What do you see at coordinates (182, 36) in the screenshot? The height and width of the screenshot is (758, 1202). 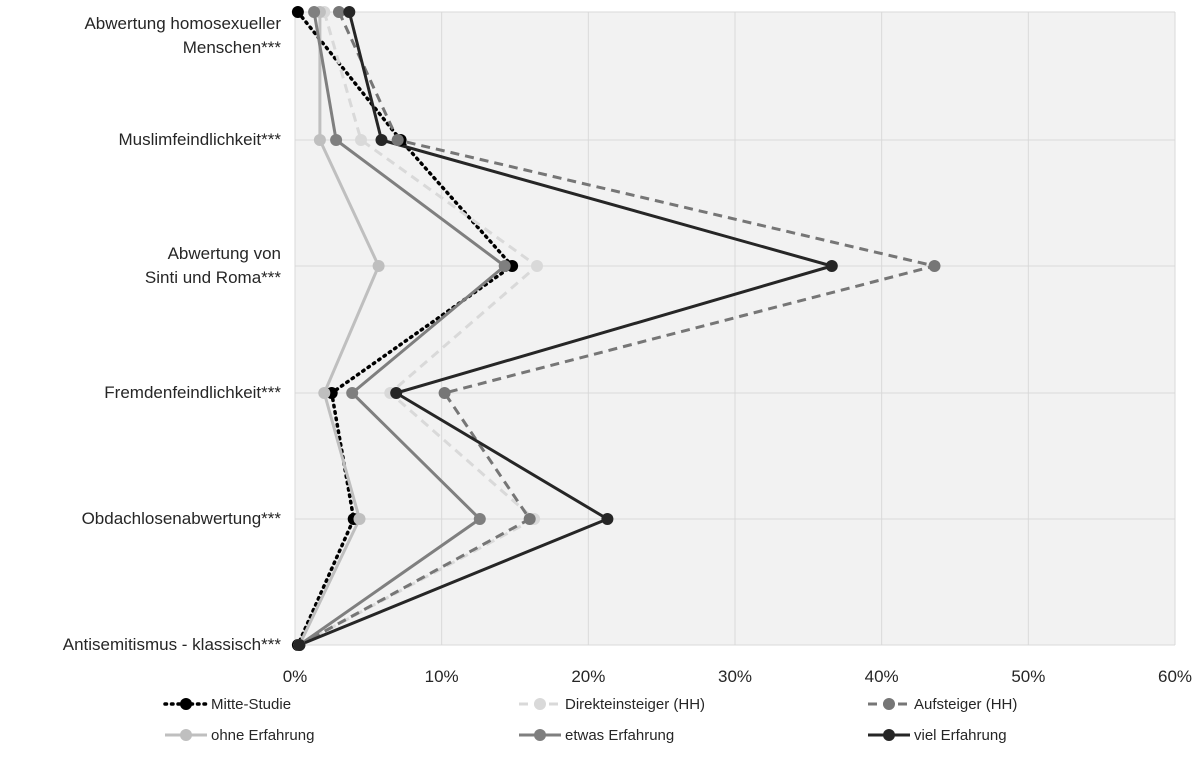 I see `y-category-label: Abwertung homosexueller Menschen***` at bounding box center [182, 36].